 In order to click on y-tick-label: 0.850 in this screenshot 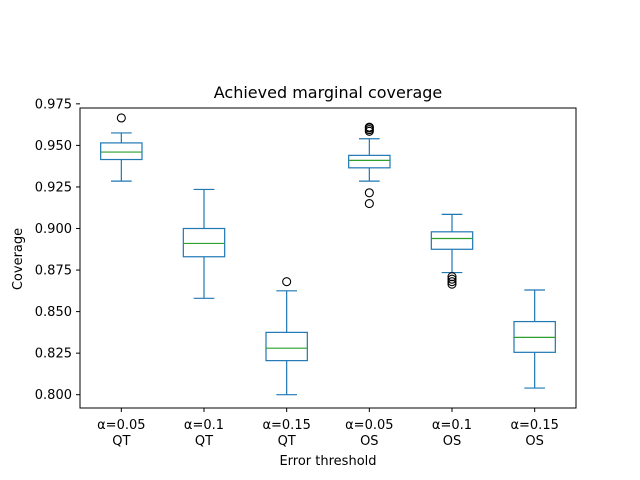, I will do `click(53, 312)`.